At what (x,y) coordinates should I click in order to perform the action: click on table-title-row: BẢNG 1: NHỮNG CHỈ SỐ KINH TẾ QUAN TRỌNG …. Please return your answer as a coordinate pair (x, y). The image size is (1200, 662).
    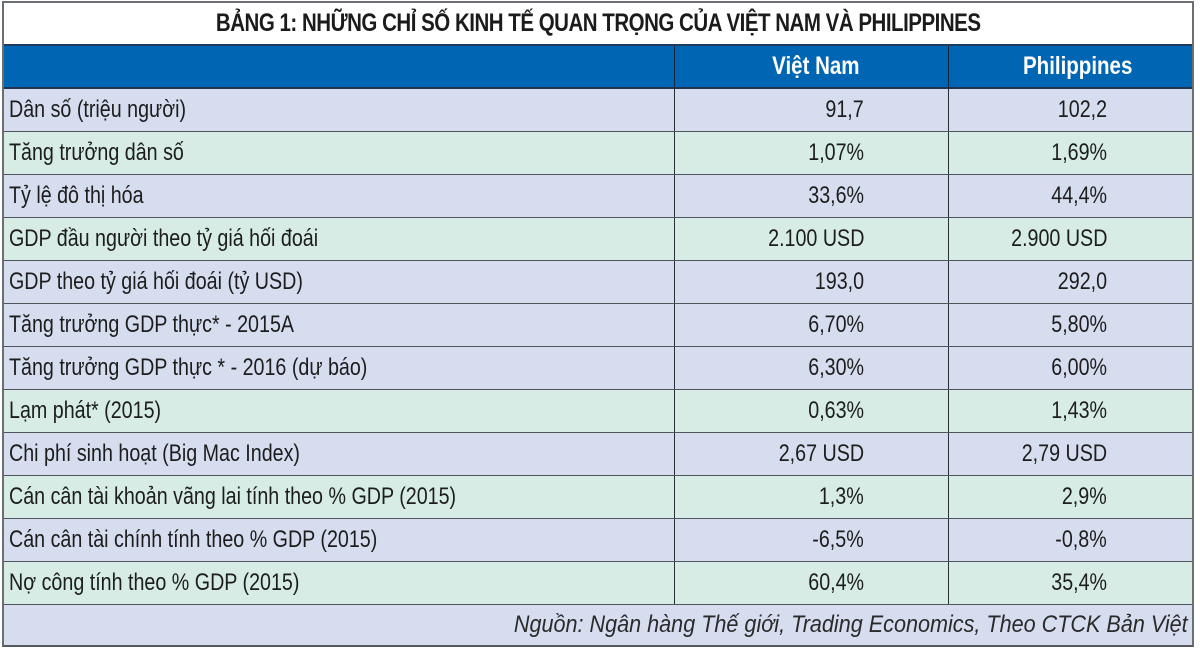
    Looking at the image, I should click on (598, 24).